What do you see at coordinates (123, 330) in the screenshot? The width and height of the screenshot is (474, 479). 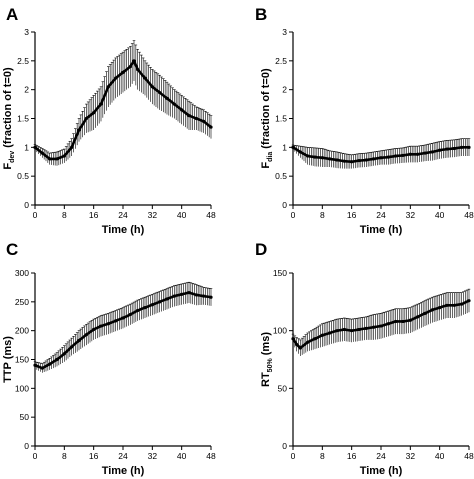 I see `series-line` at bounding box center [123, 330].